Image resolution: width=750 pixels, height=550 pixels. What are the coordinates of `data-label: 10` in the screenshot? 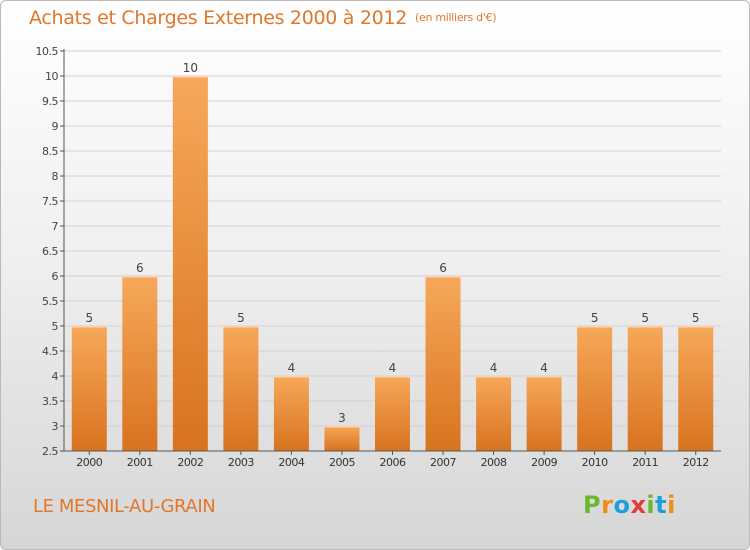 It's located at (190, 68).